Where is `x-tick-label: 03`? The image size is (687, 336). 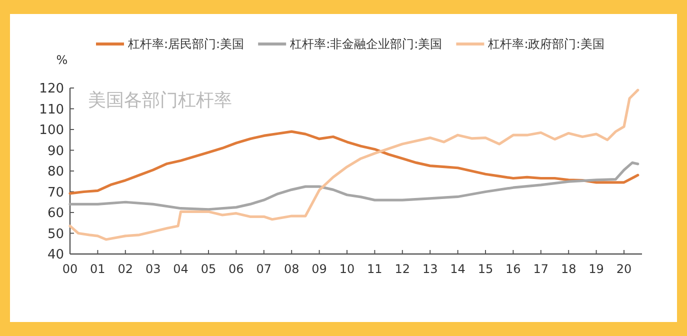 x-tick-label: 03 is located at coordinates (153, 269).